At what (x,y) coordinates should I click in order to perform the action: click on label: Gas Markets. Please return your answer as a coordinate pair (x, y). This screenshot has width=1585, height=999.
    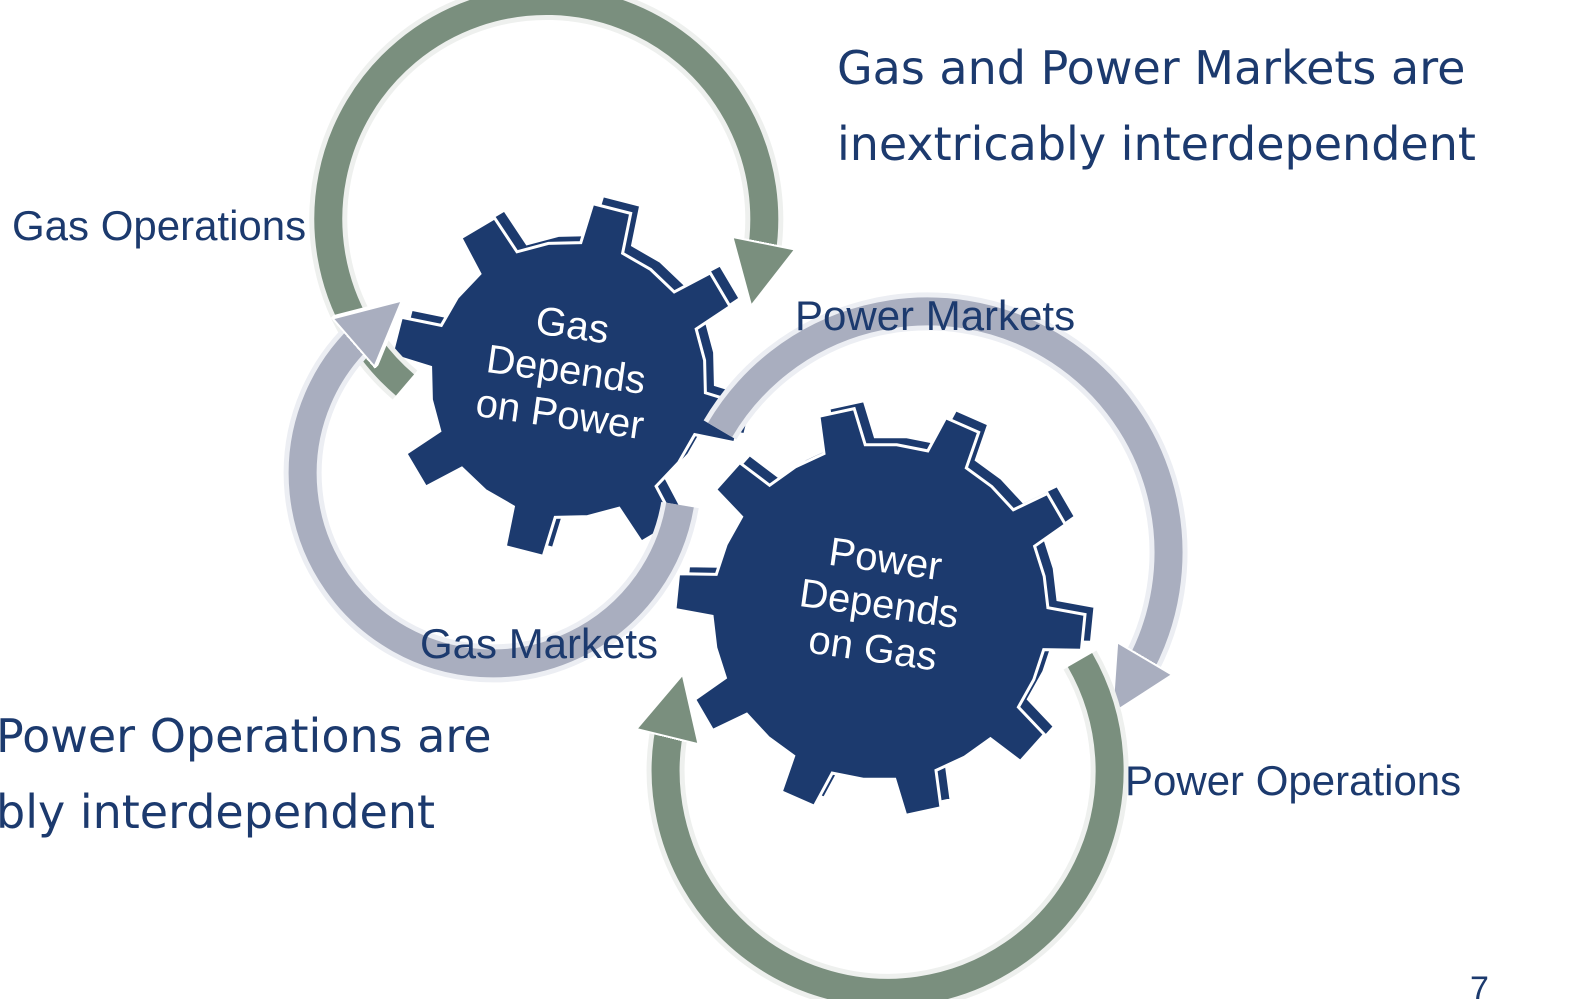
    Looking at the image, I should click on (539, 643).